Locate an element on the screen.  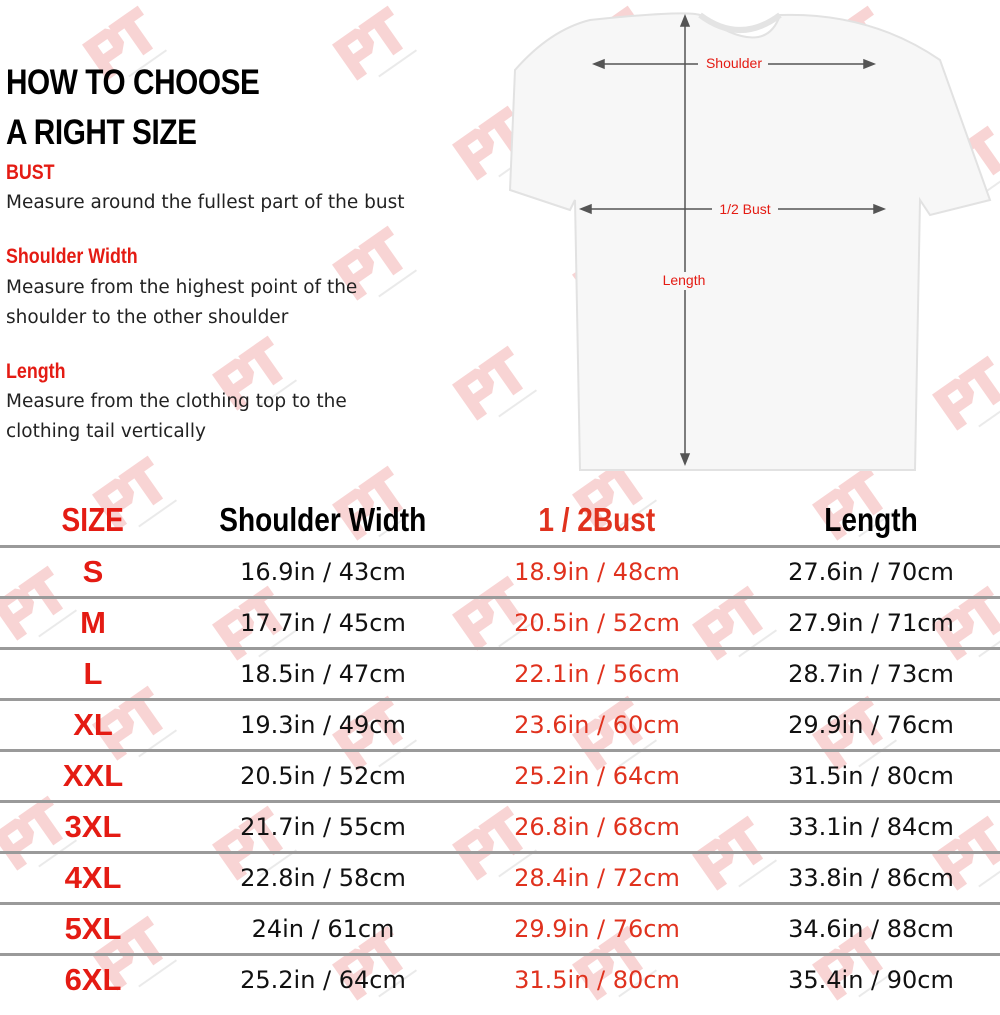
header-bust-cell: 1 / 2Bust is located at coordinates (597, 521).